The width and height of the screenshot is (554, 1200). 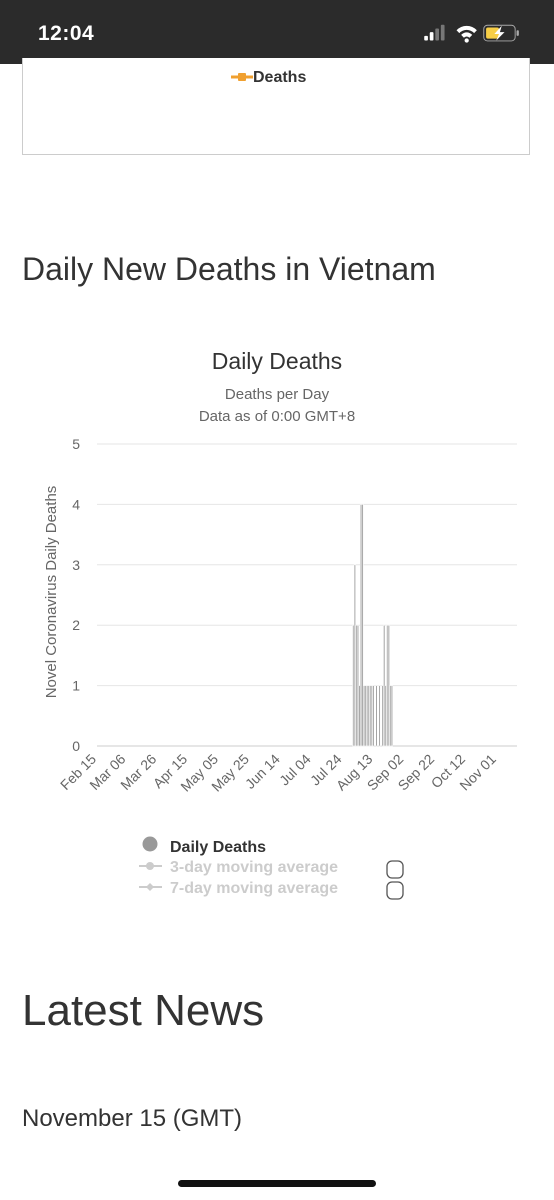 What do you see at coordinates (76, 504) in the screenshot?
I see `y-tick-label: 4` at bounding box center [76, 504].